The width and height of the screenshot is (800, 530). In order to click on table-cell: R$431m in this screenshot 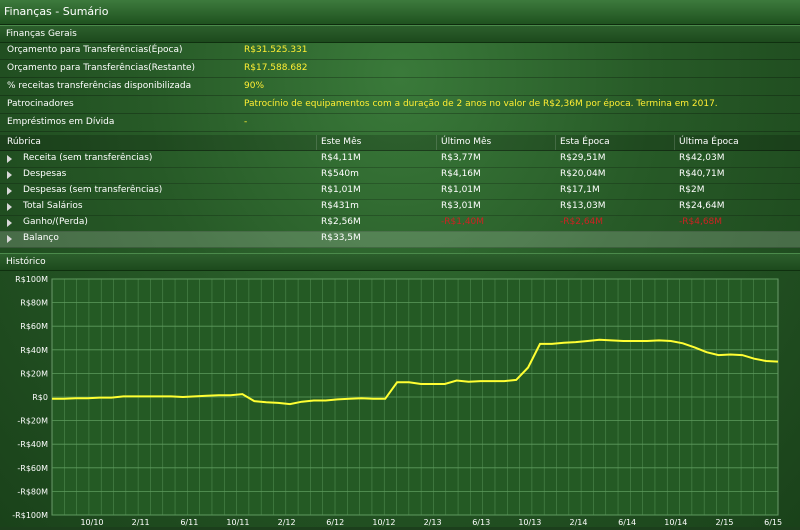, I will do `click(340, 206)`.